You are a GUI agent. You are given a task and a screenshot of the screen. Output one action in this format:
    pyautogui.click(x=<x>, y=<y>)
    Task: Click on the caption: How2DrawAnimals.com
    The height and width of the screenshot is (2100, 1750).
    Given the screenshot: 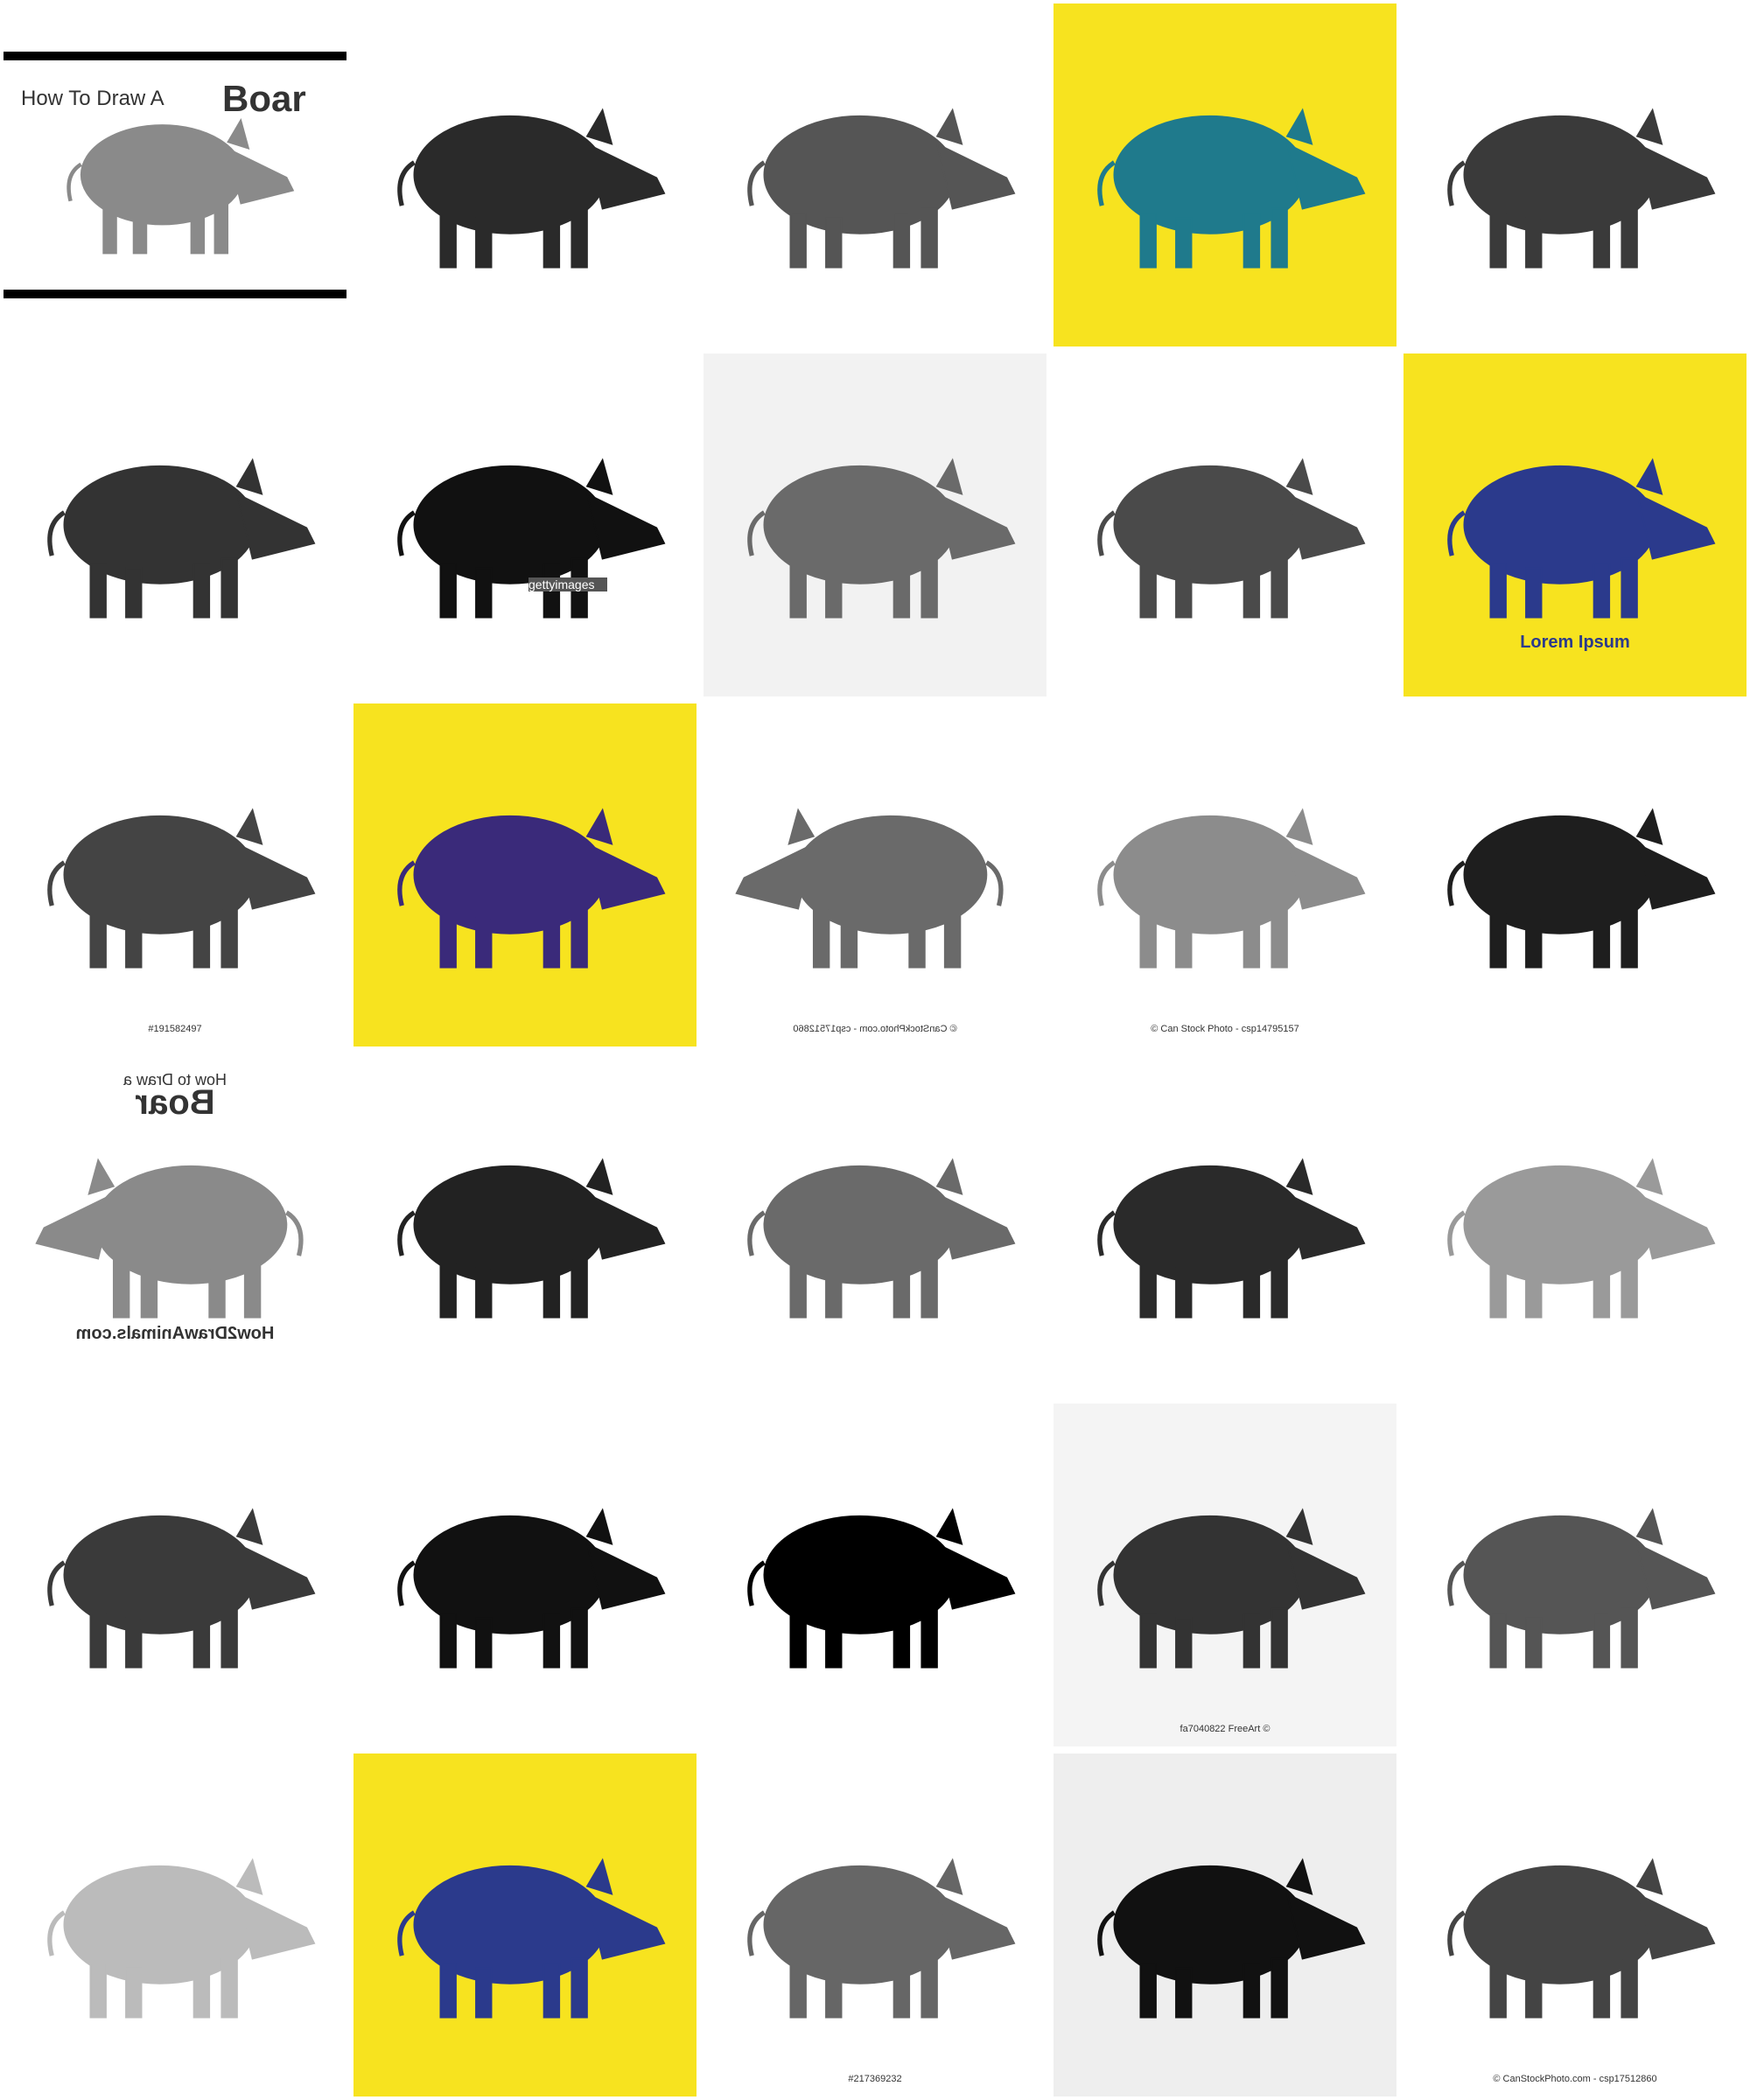 What is the action you would take?
    pyautogui.click(x=175, y=1333)
    